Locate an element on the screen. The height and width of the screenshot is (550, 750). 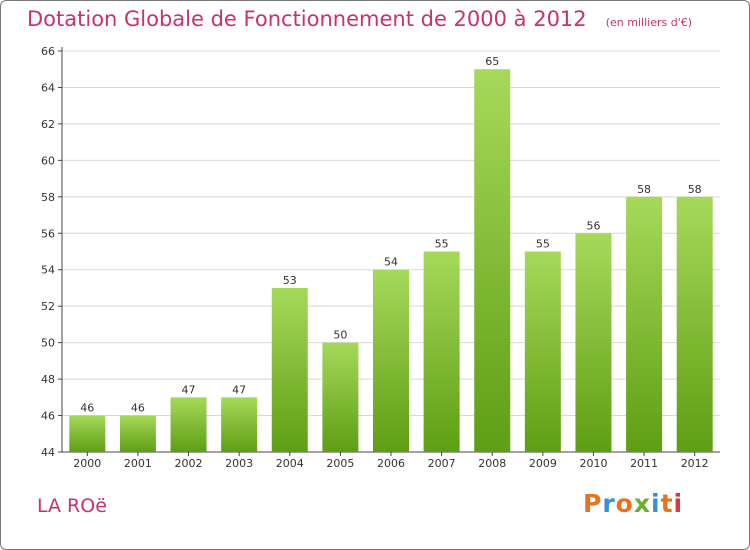
data-label: 54 is located at coordinates (391, 262).